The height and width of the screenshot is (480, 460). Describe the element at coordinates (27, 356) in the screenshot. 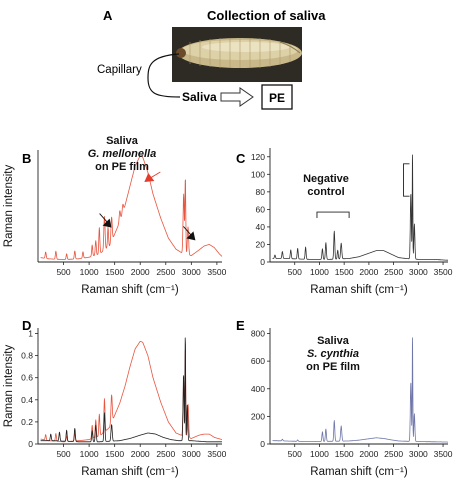

I see `y-tick-label: 0.8` at that location.